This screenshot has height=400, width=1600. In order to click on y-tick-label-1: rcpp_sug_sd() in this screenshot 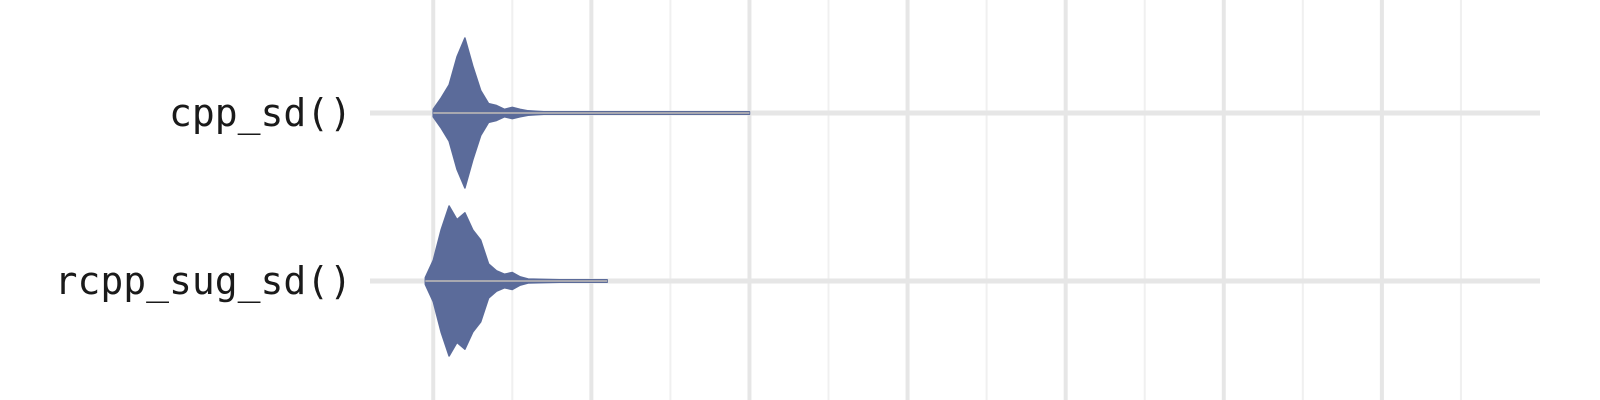, I will do `click(203, 281)`.